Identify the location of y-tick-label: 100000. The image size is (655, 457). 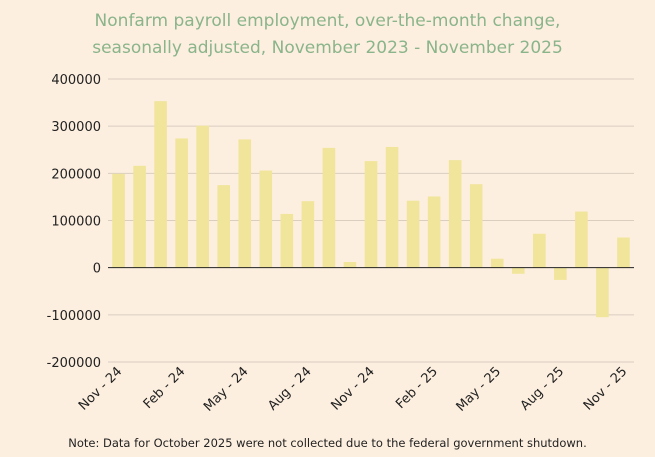
(76, 222).